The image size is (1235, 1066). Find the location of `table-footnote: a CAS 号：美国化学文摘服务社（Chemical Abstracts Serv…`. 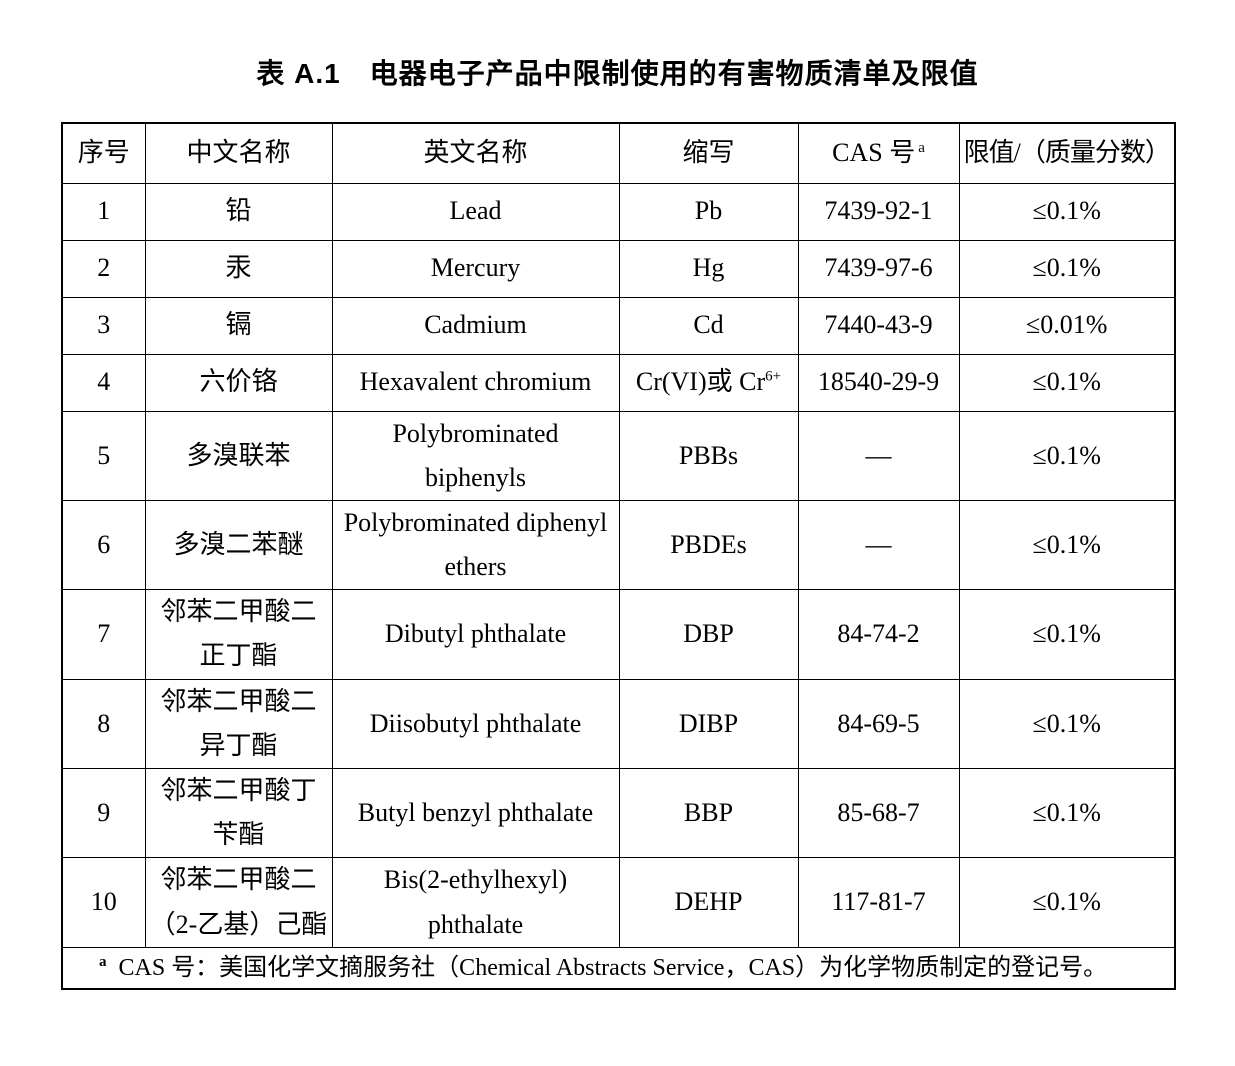

table-footnote: a CAS 号：美国化学文摘服务社（Chemical Abstracts Serv… is located at coordinates (618, 968).